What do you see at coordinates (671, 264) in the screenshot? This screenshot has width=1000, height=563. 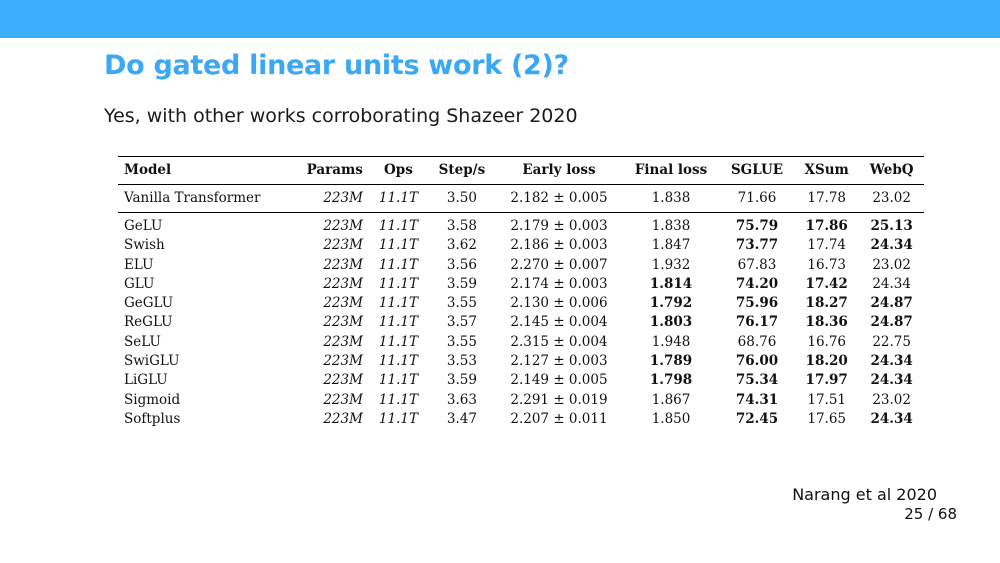 I see `cell-final-loss: 1.932` at bounding box center [671, 264].